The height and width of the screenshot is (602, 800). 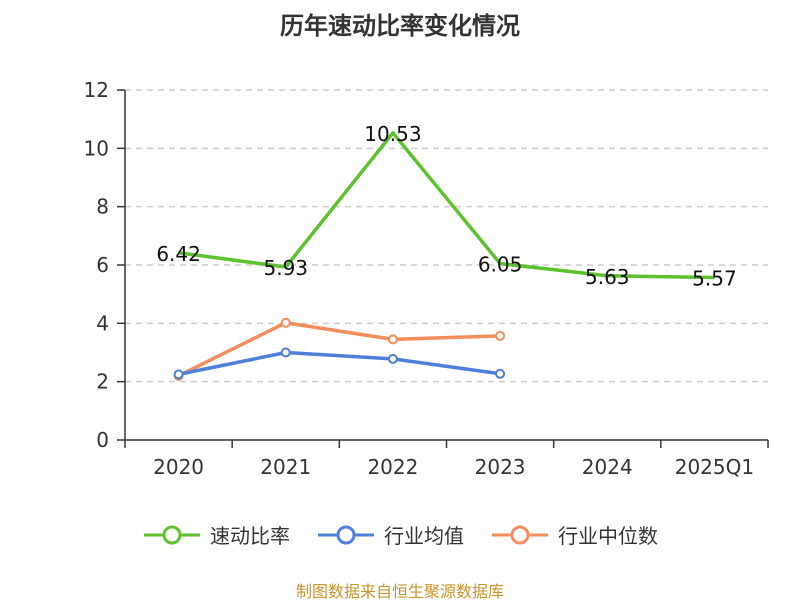 What do you see at coordinates (399, 591) in the screenshot?
I see `source-note: 制图数据来自恒生聚源数据库` at bounding box center [399, 591].